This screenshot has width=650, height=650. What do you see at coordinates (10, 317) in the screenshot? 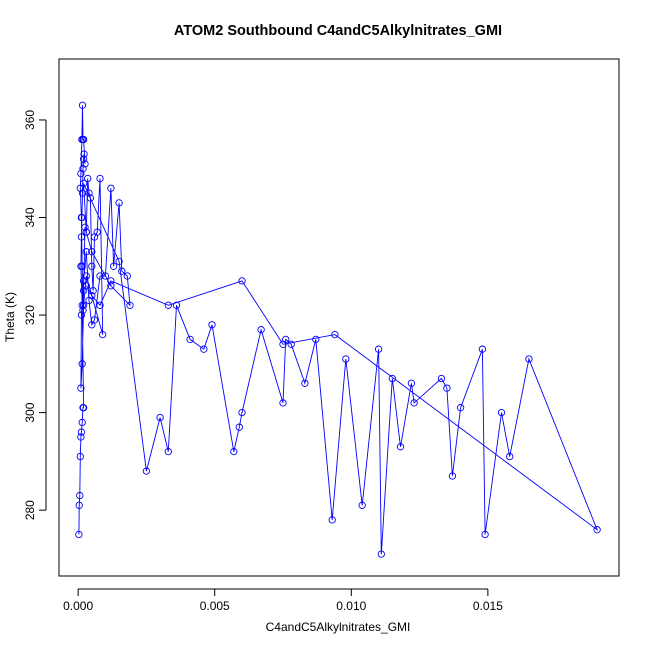
I see `y-axis-label: Theta (K)` at bounding box center [10, 317].